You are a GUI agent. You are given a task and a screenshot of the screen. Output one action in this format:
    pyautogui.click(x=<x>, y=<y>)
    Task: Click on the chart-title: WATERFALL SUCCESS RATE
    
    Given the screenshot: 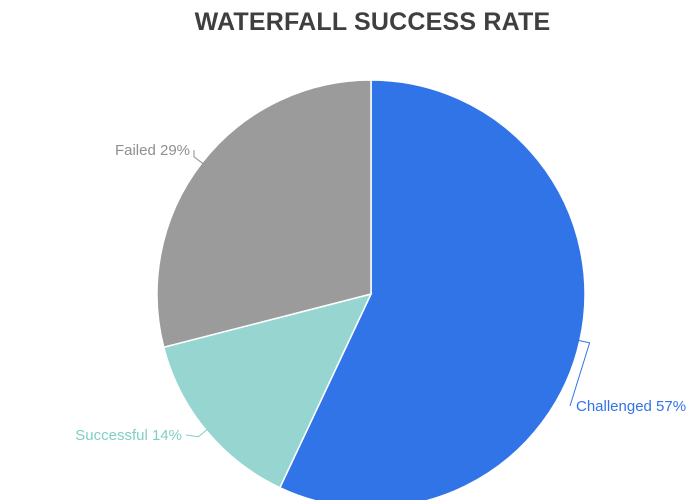 What is the action you would take?
    pyautogui.click(x=372, y=22)
    